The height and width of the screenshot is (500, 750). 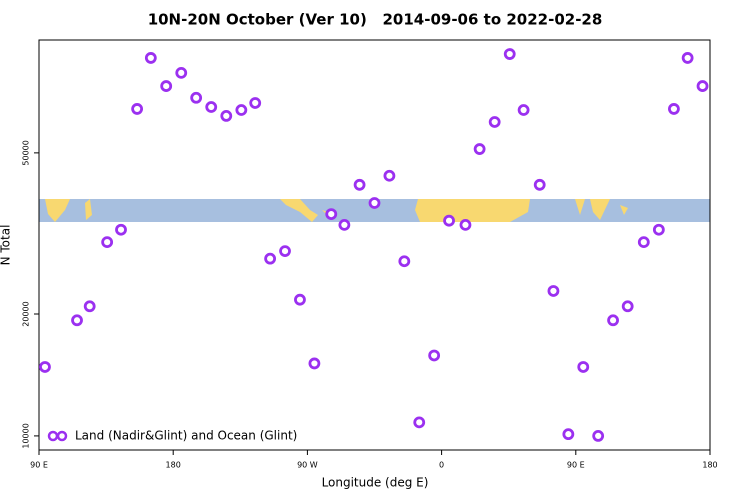 What do you see at coordinates (441, 465) in the screenshot?
I see `x-tick-label: 0` at bounding box center [441, 465].